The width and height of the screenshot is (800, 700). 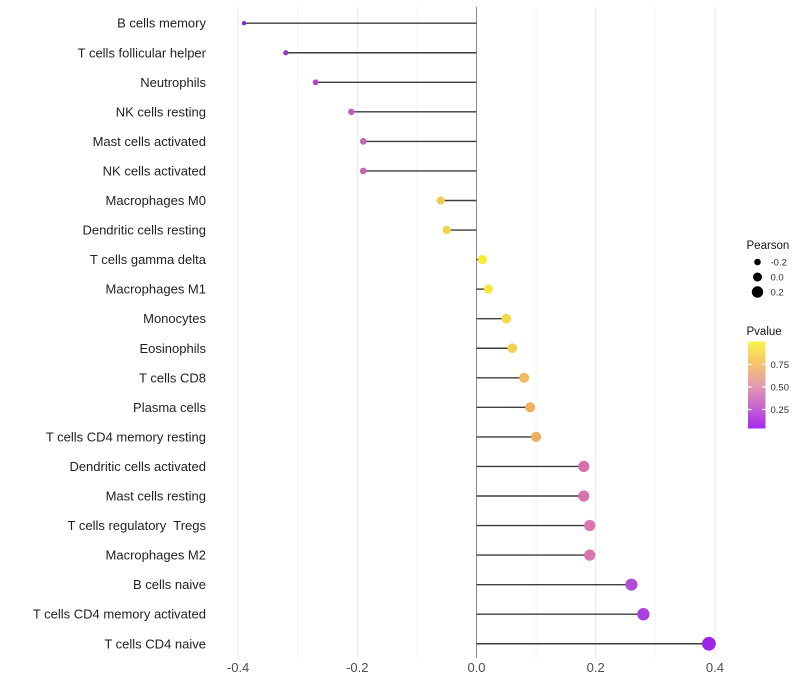 What do you see at coordinates (144, 230) in the screenshot?
I see `y-axis-label: Dendritic cells resting` at bounding box center [144, 230].